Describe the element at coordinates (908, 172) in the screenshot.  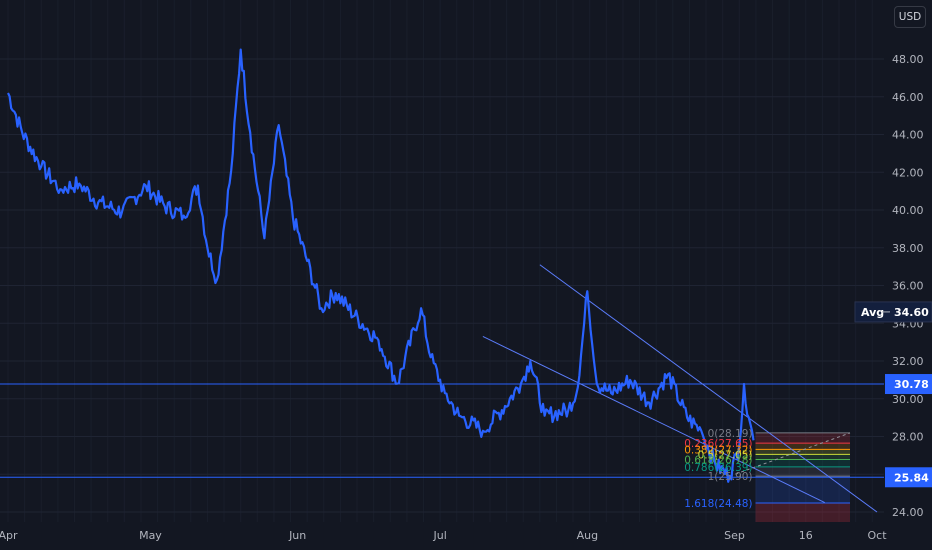
I see `y-tick-label: 42.00` at that location.